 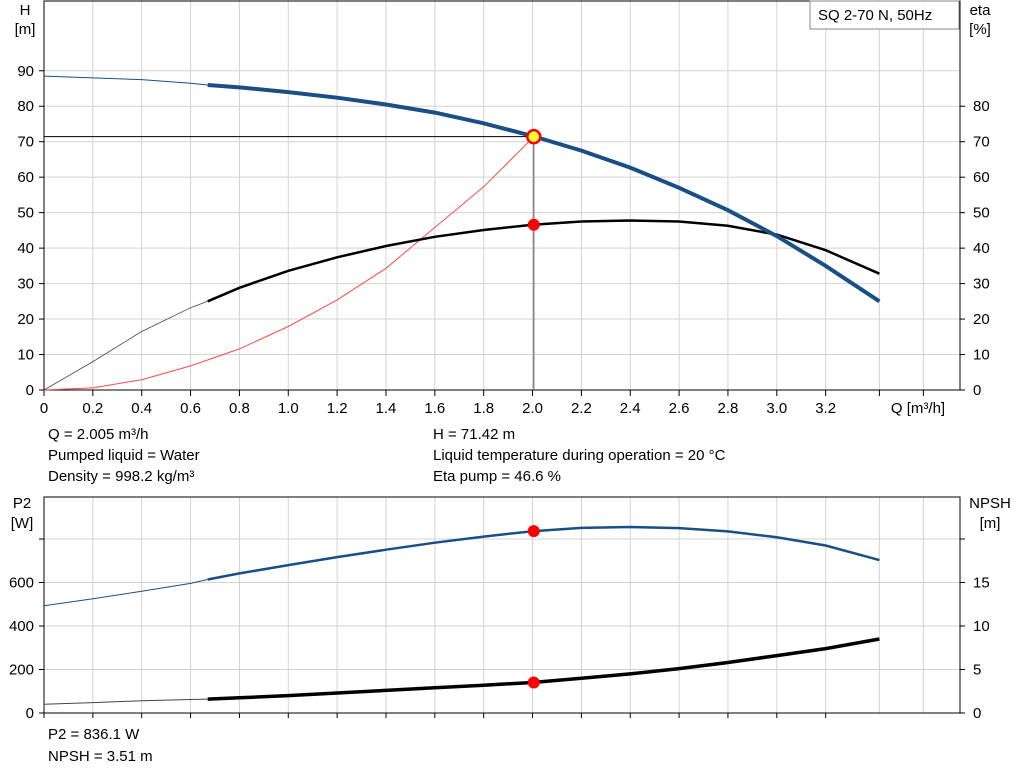 I want to click on x-tick-label: 2.0, so click(x=532, y=408).